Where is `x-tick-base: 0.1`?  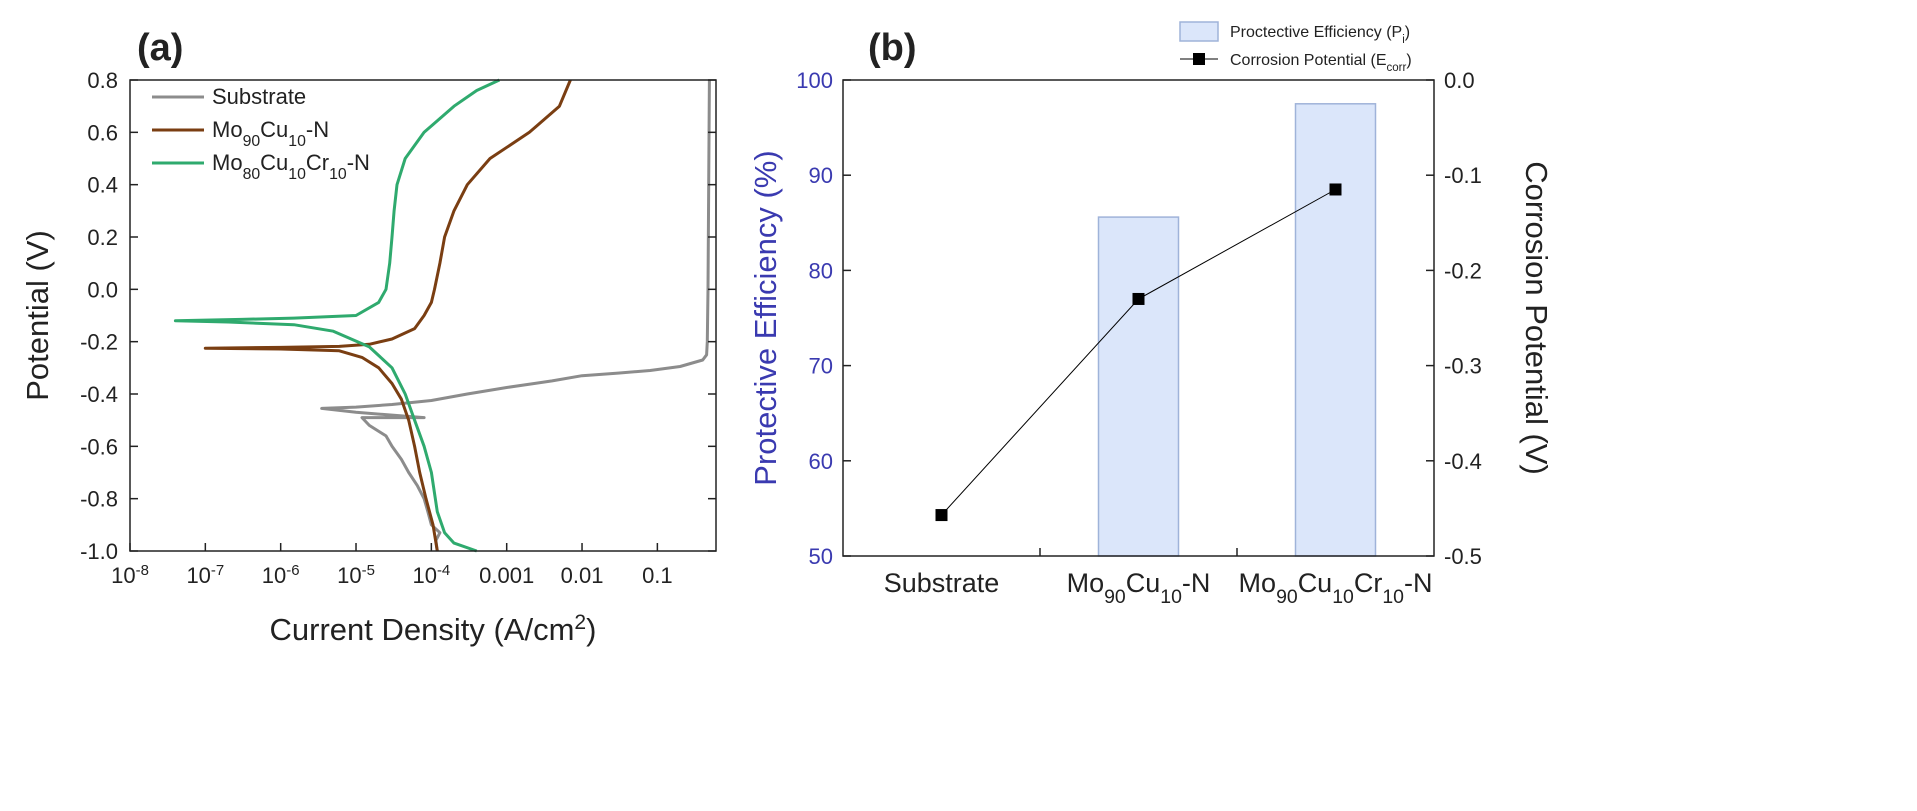 x-tick-base: 0.1 is located at coordinates (657, 575).